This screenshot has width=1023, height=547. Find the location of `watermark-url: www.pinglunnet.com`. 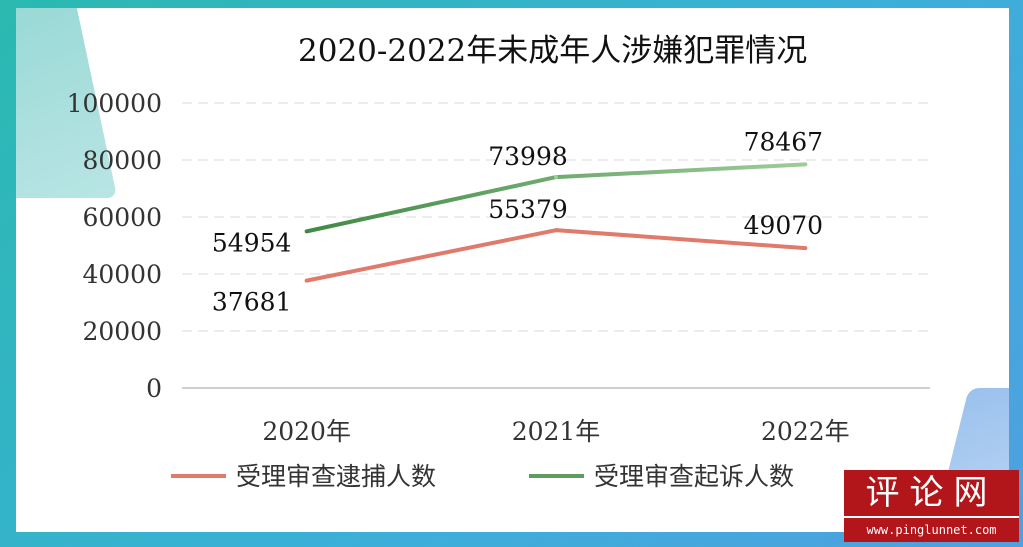

watermark-url: www.pinglunnet.com is located at coordinates (931, 529).